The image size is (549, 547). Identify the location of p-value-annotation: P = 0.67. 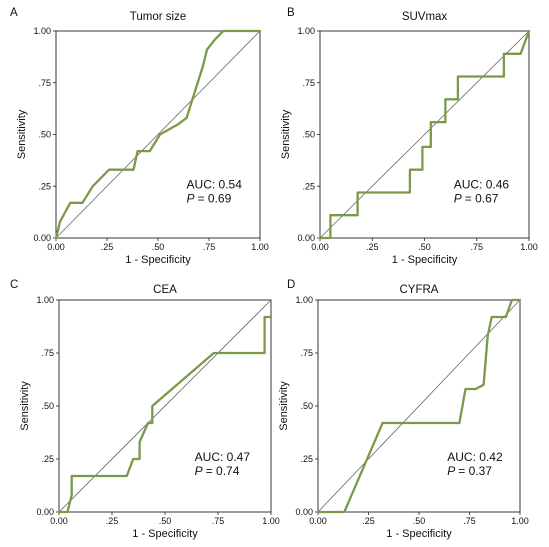
(476, 198).